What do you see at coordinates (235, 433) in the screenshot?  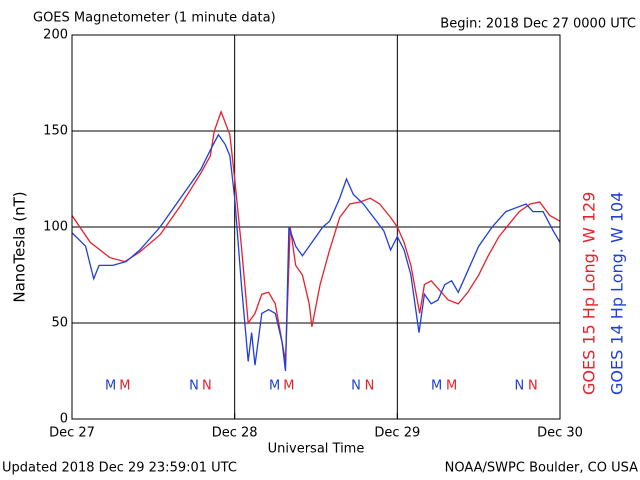 I see `x-tick-label: Dec 28` at bounding box center [235, 433].